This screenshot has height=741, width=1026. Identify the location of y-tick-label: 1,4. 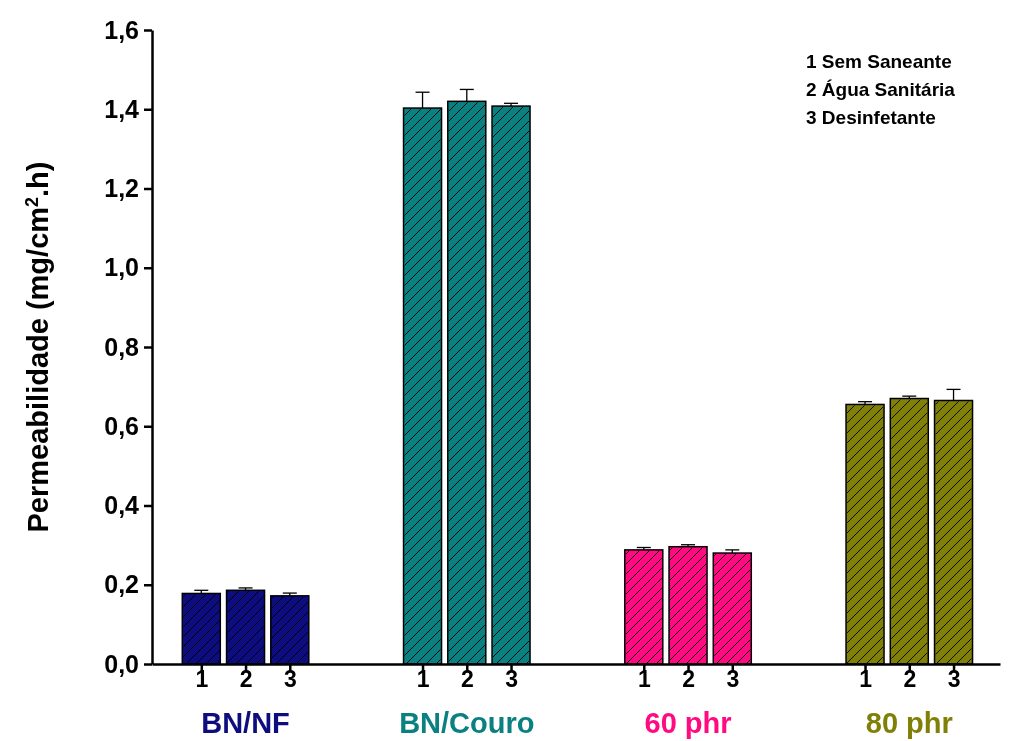
(122, 108).